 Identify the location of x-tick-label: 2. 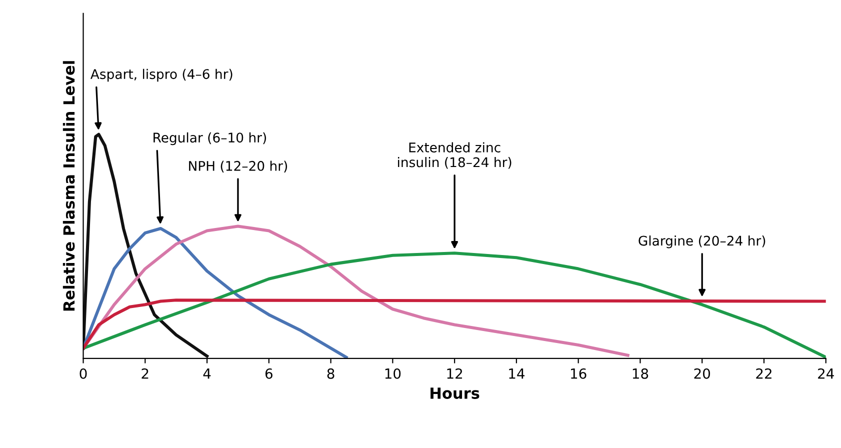
(145, 373).